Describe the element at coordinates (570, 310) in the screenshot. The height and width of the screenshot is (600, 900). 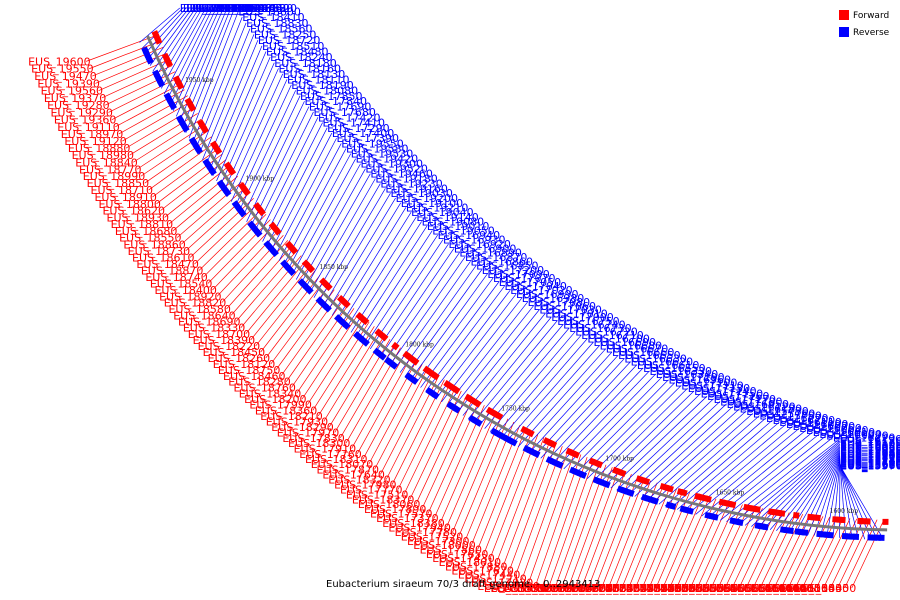
I see `gene-label: EUS_17030` at that location.